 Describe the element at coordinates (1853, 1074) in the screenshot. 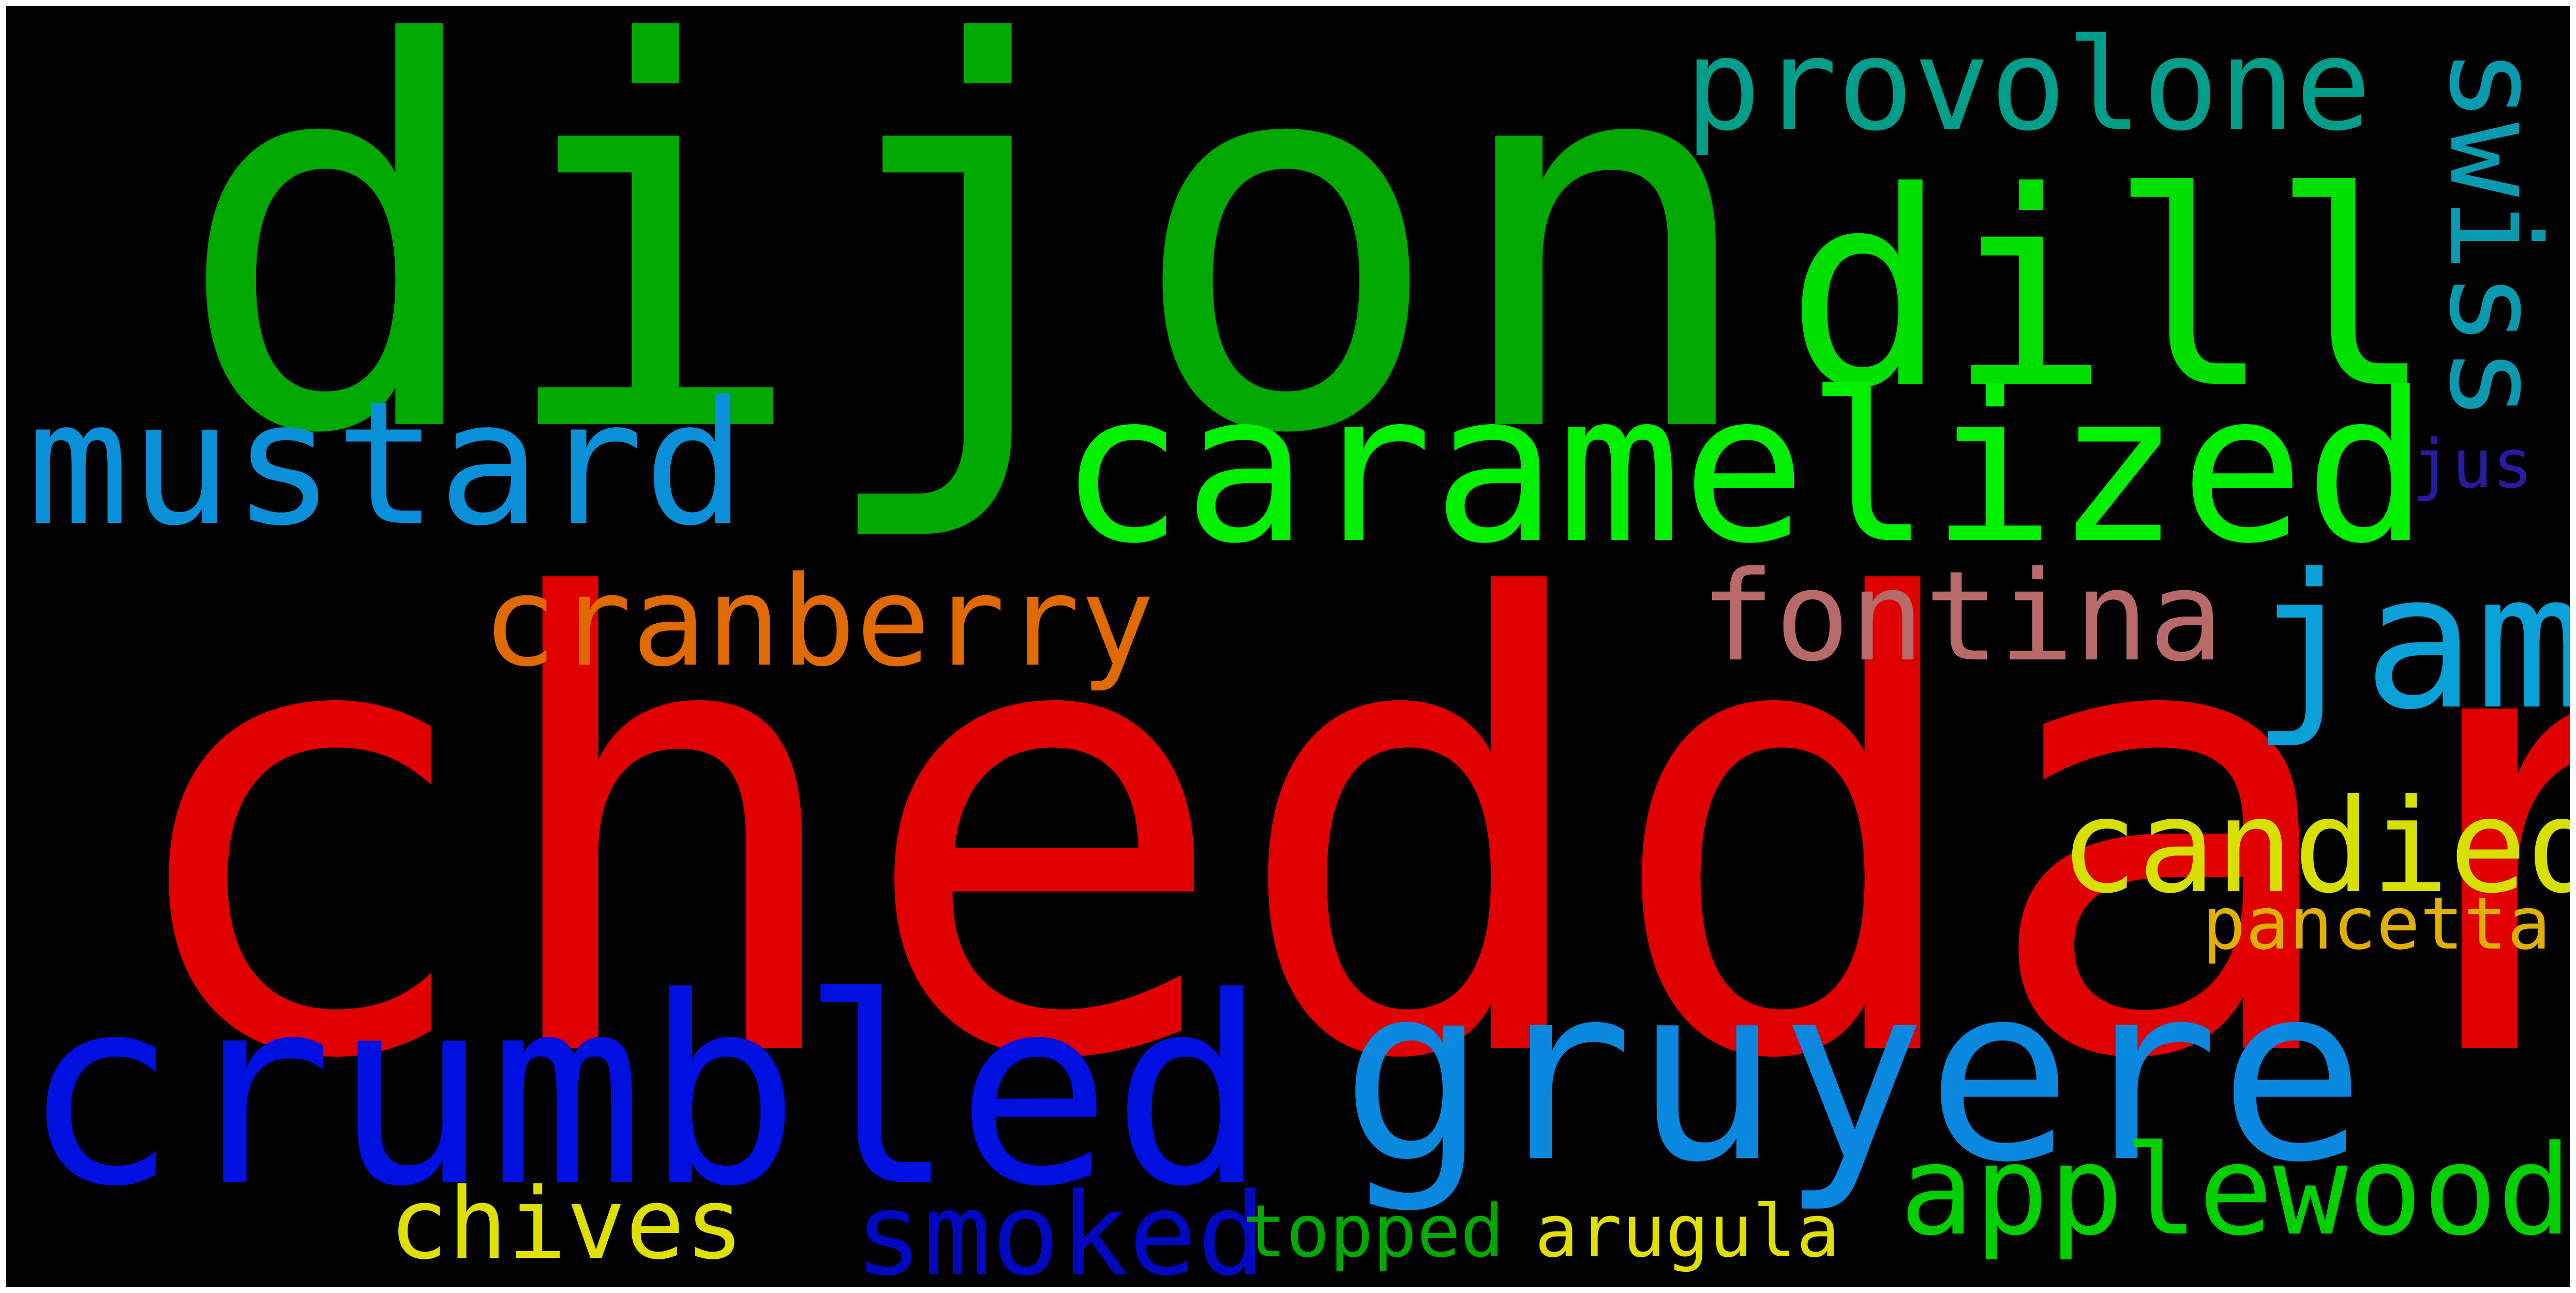

I see `word-gruyere: gruyere` at that location.